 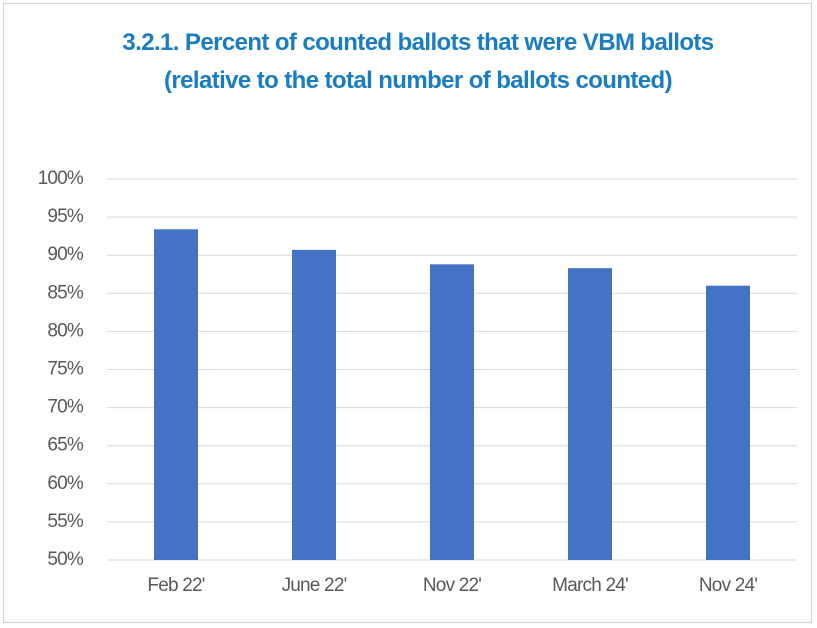 I want to click on y-tick-label: 70%, so click(x=65, y=407).